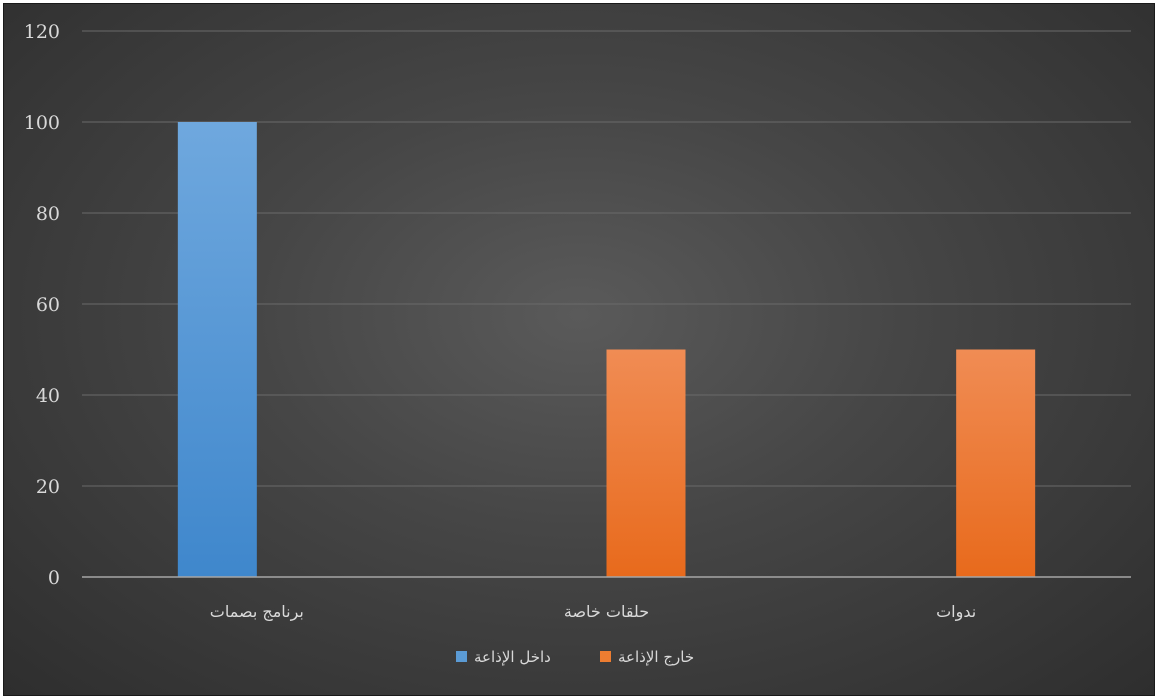 The height and width of the screenshot is (699, 1158). Describe the element at coordinates (48, 214) in the screenshot. I see `y-tick-label-80: 80` at that location.